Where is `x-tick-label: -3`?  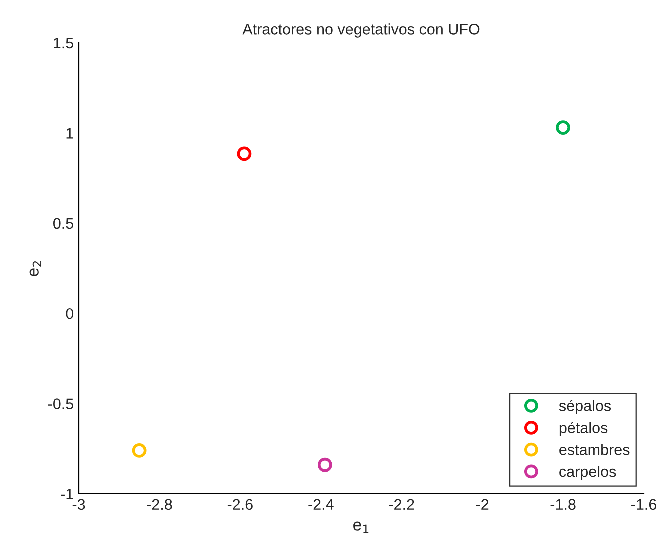 x-tick-label: -3 is located at coordinates (79, 504).